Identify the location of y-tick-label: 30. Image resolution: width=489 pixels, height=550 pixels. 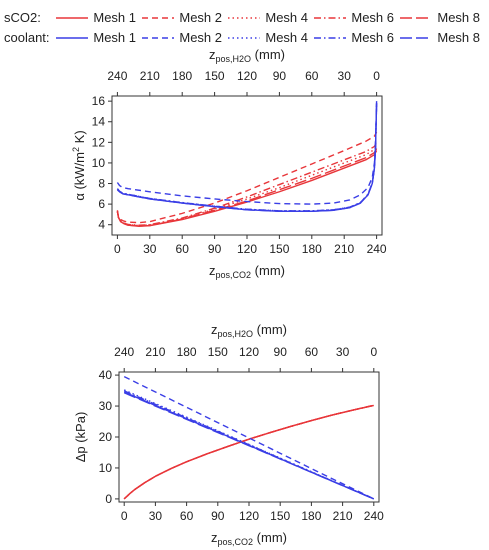
(106, 406).